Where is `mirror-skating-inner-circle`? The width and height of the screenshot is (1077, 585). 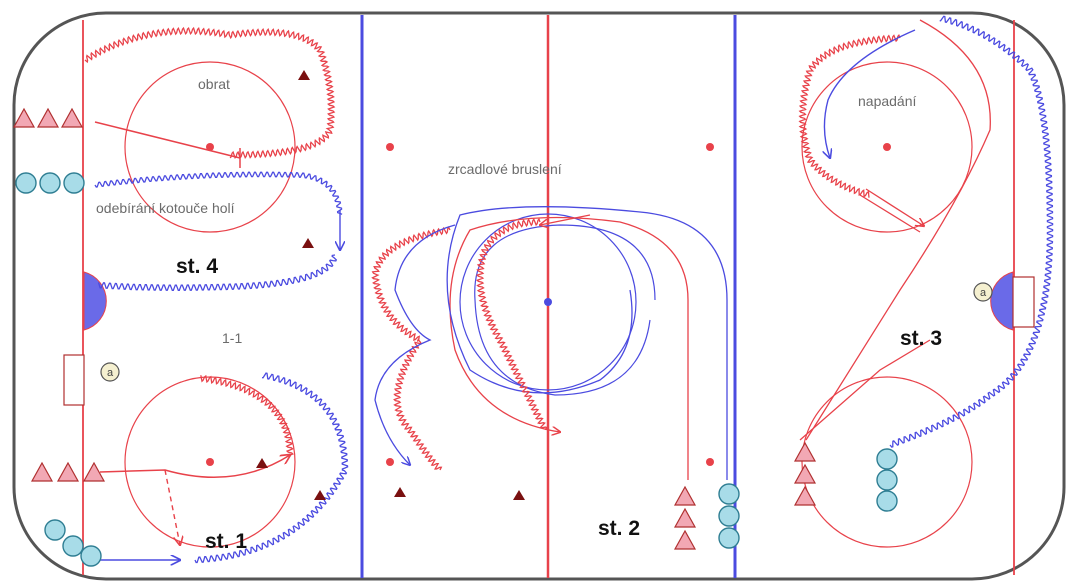 mirror-skating-inner-circle is located at coordinates (565, 310).